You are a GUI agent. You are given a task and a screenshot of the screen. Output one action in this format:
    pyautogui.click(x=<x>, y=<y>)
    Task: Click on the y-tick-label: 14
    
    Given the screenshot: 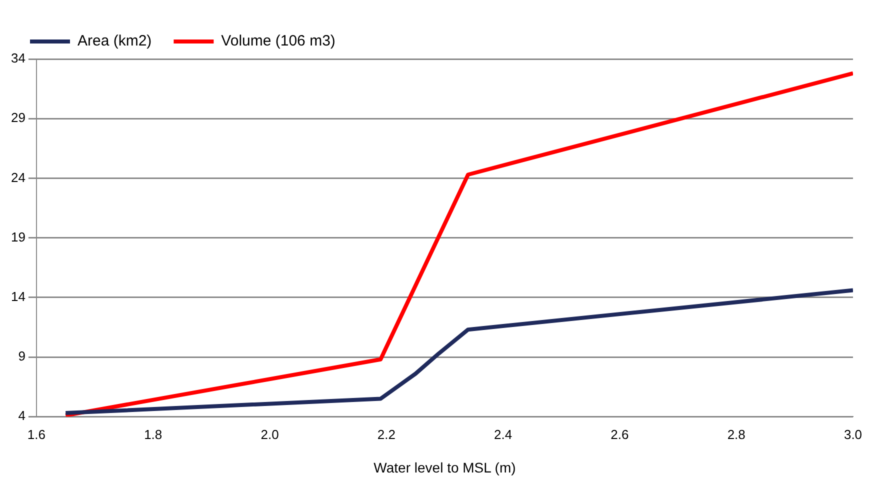 What is the action you would take?
    pyautogui.click(x=18, y=296)
    